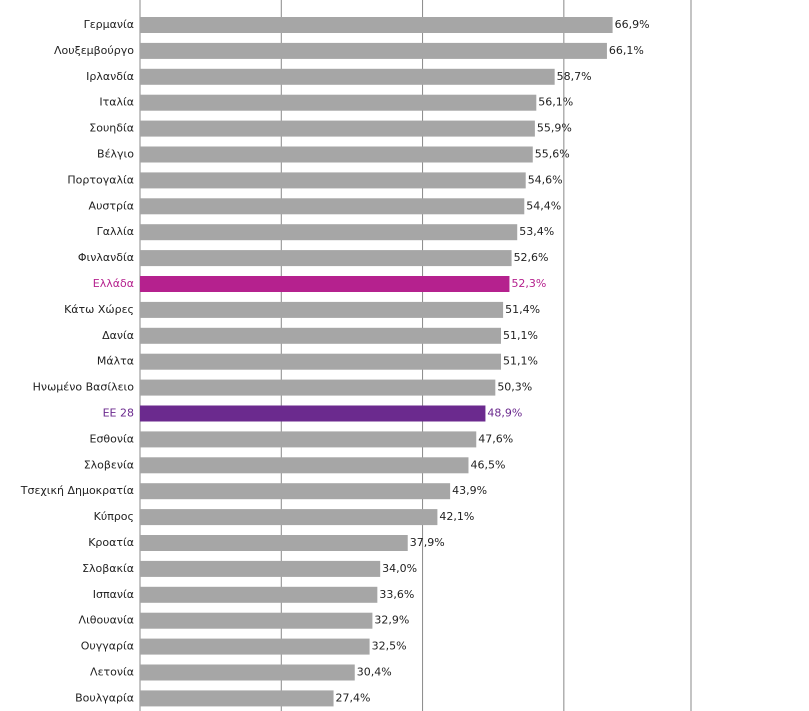  What do you see at coordinates (531, 257) in the screenshot?
I see `value-label: 52,6%` at bounding box center [531, 257].